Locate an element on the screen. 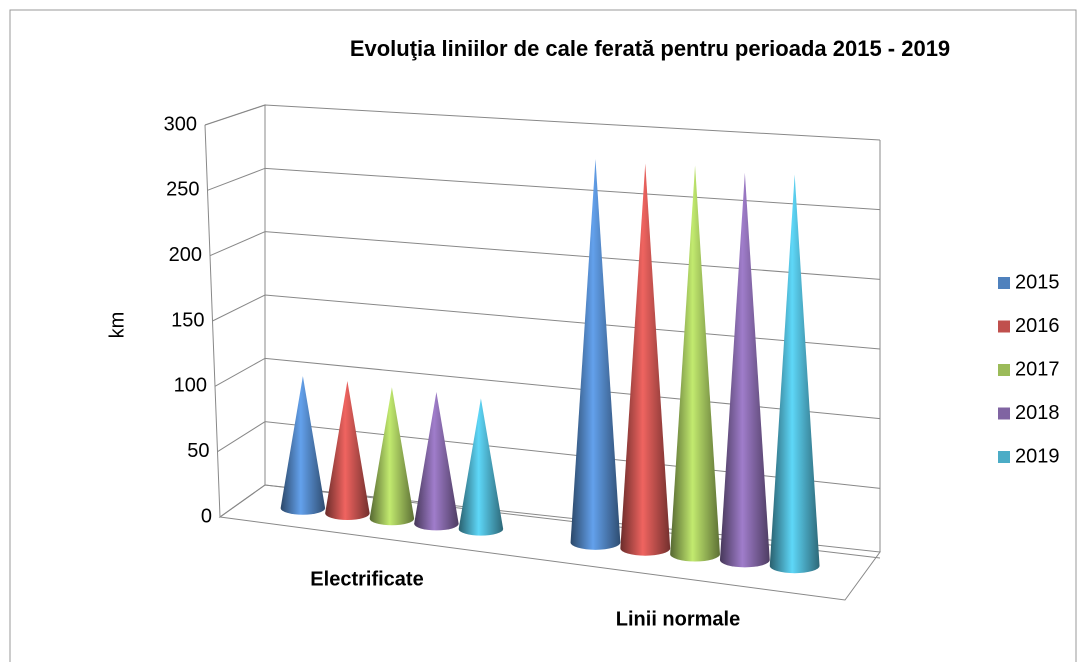 The width and height of the screenshot is (1086, 662). y-tick-label: 150 is located at coordinates (187, 320).